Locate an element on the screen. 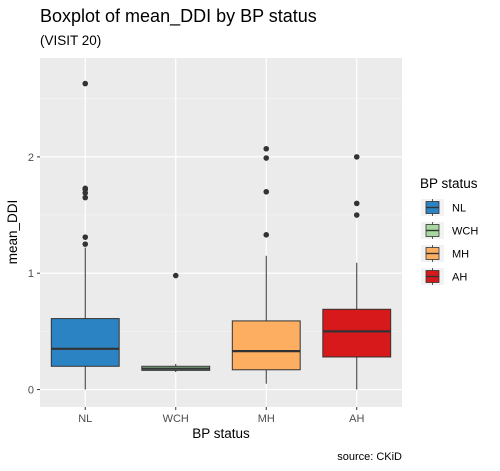 Image resolution: width=500 pixels, height=471 pixels. box-nl is located at coordinates (85, 235).